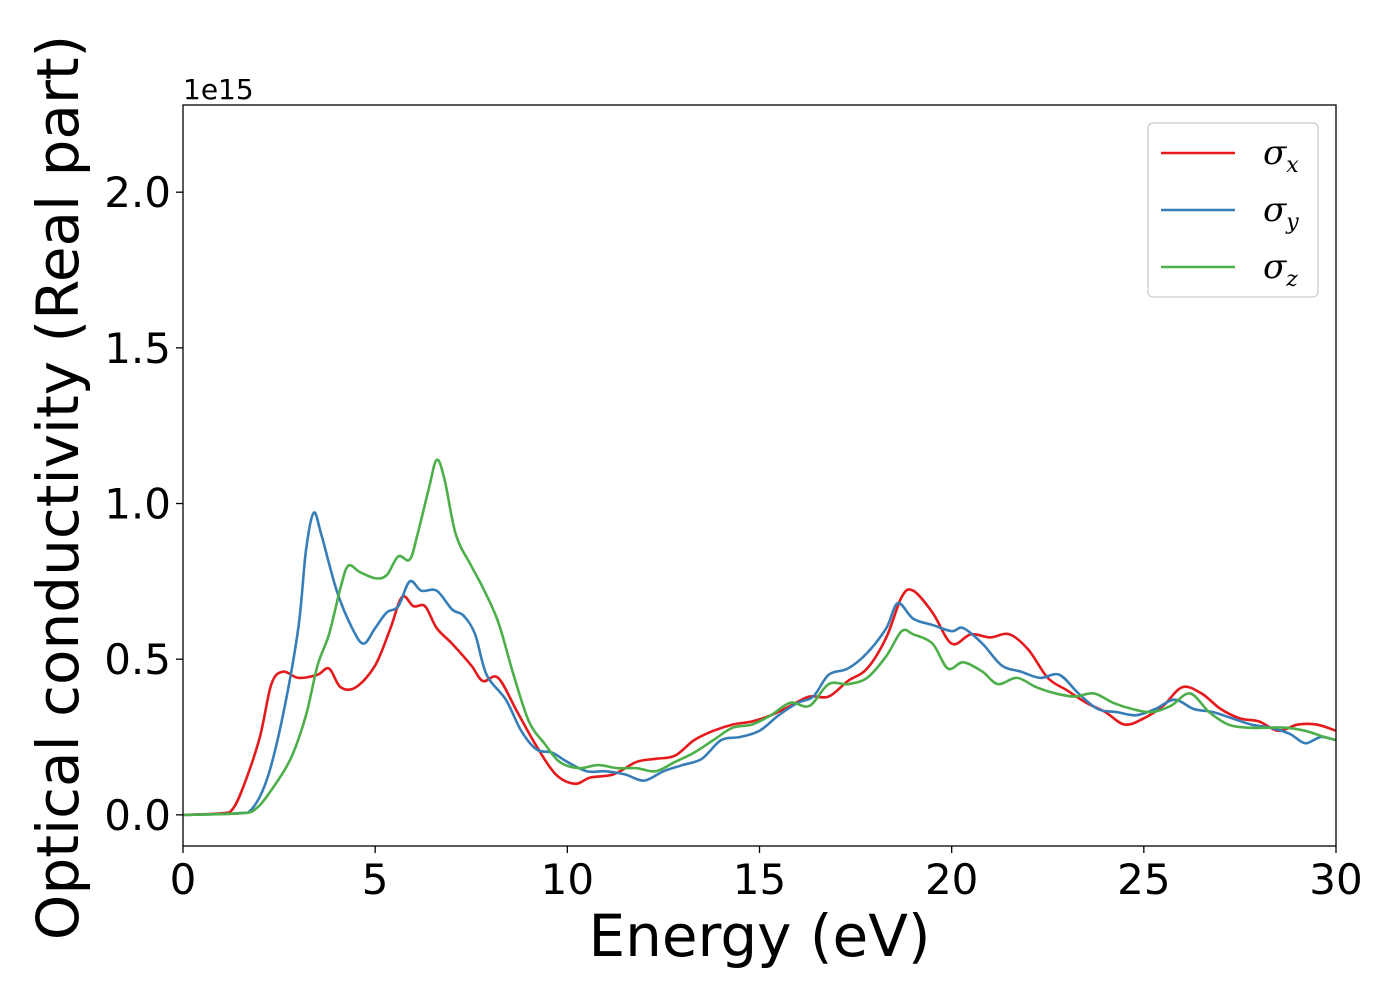 This screenshot has width=1400, height=1000. What do you see at coordinates (567, 879) in the screenshot?
I see `x-tick-label: 10` at bounding box center [567, 879].